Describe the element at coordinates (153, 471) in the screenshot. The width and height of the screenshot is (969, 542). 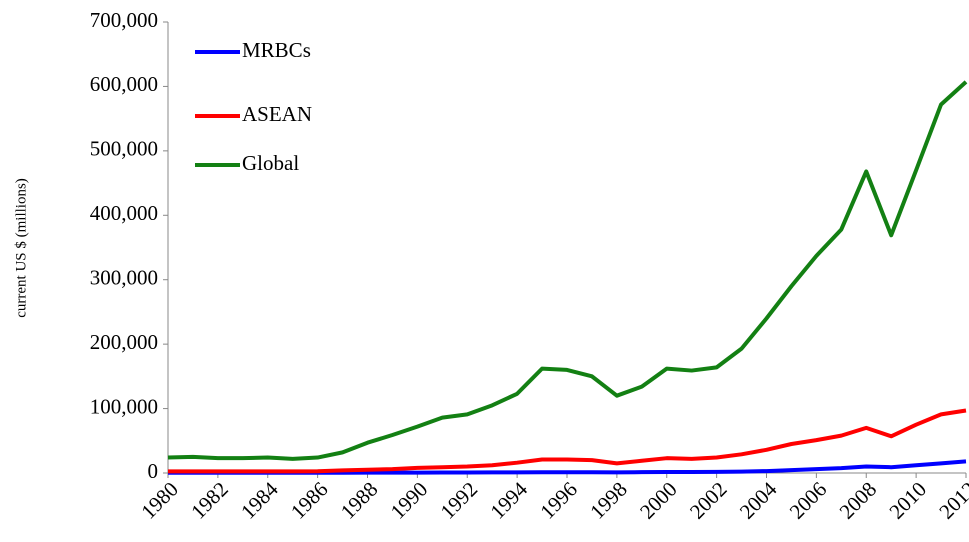
I see `y-tick-label: 0` at that location.